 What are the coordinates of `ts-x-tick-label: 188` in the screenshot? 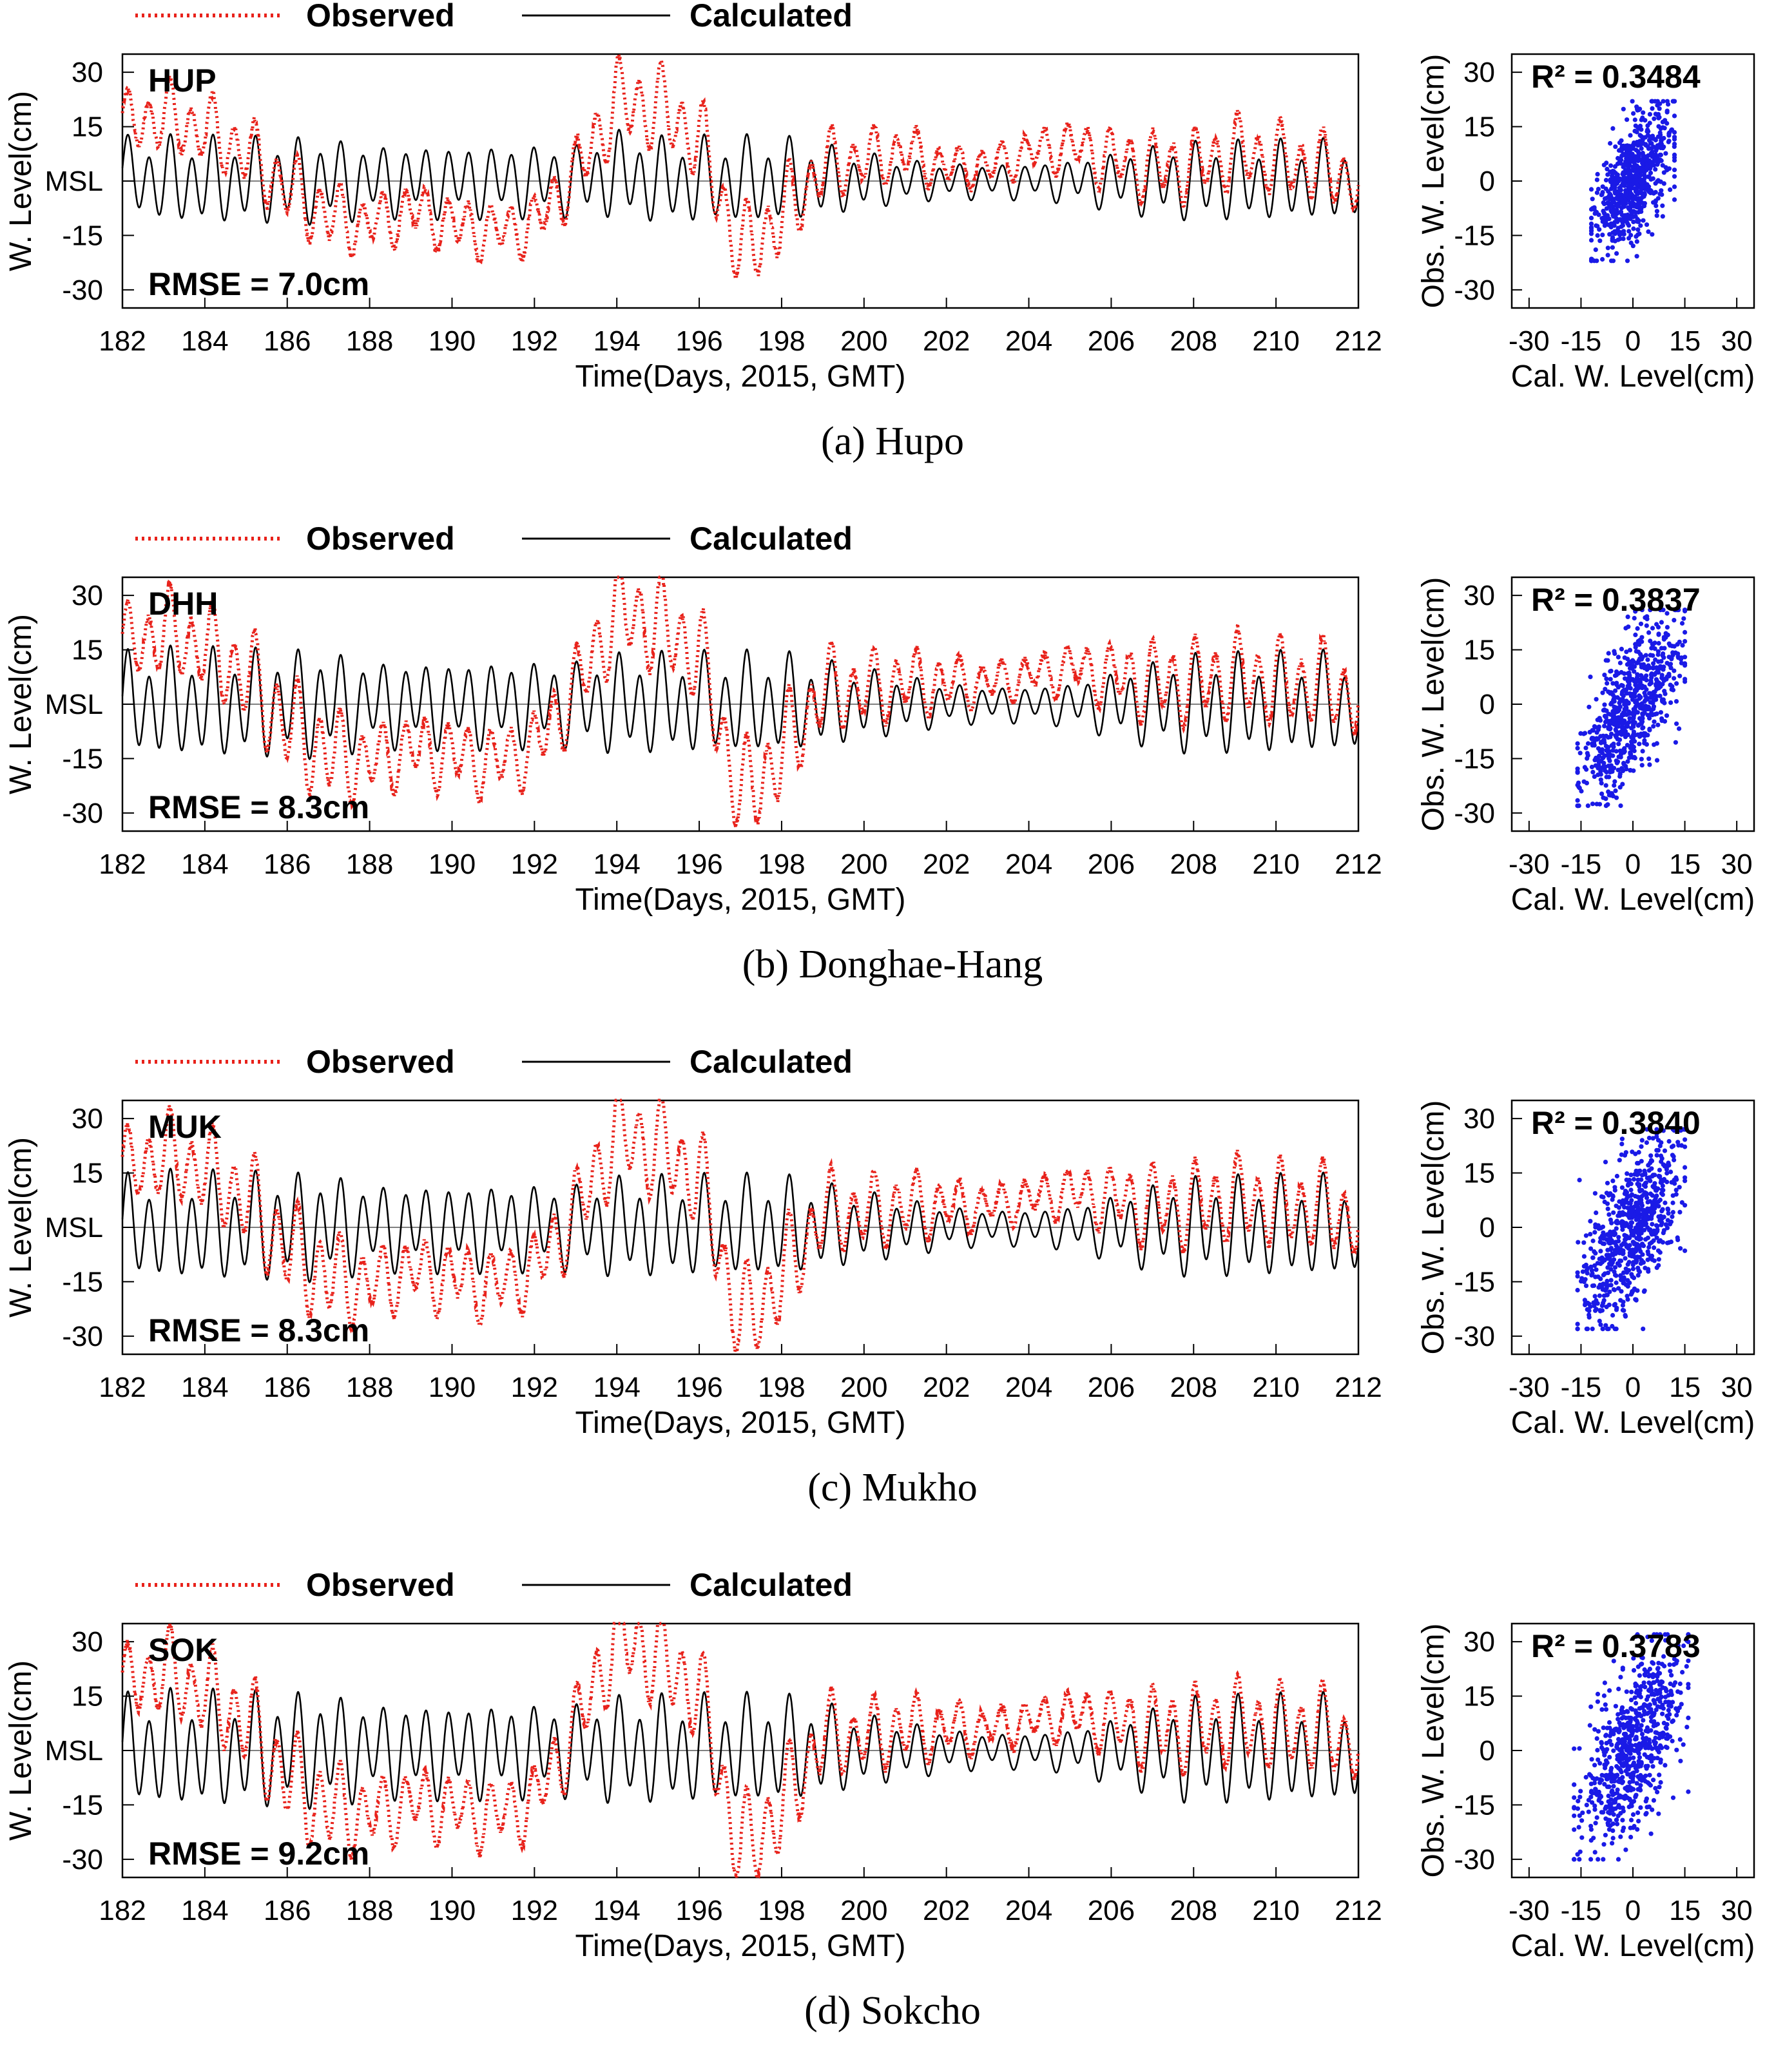 It's located at (369, 864).